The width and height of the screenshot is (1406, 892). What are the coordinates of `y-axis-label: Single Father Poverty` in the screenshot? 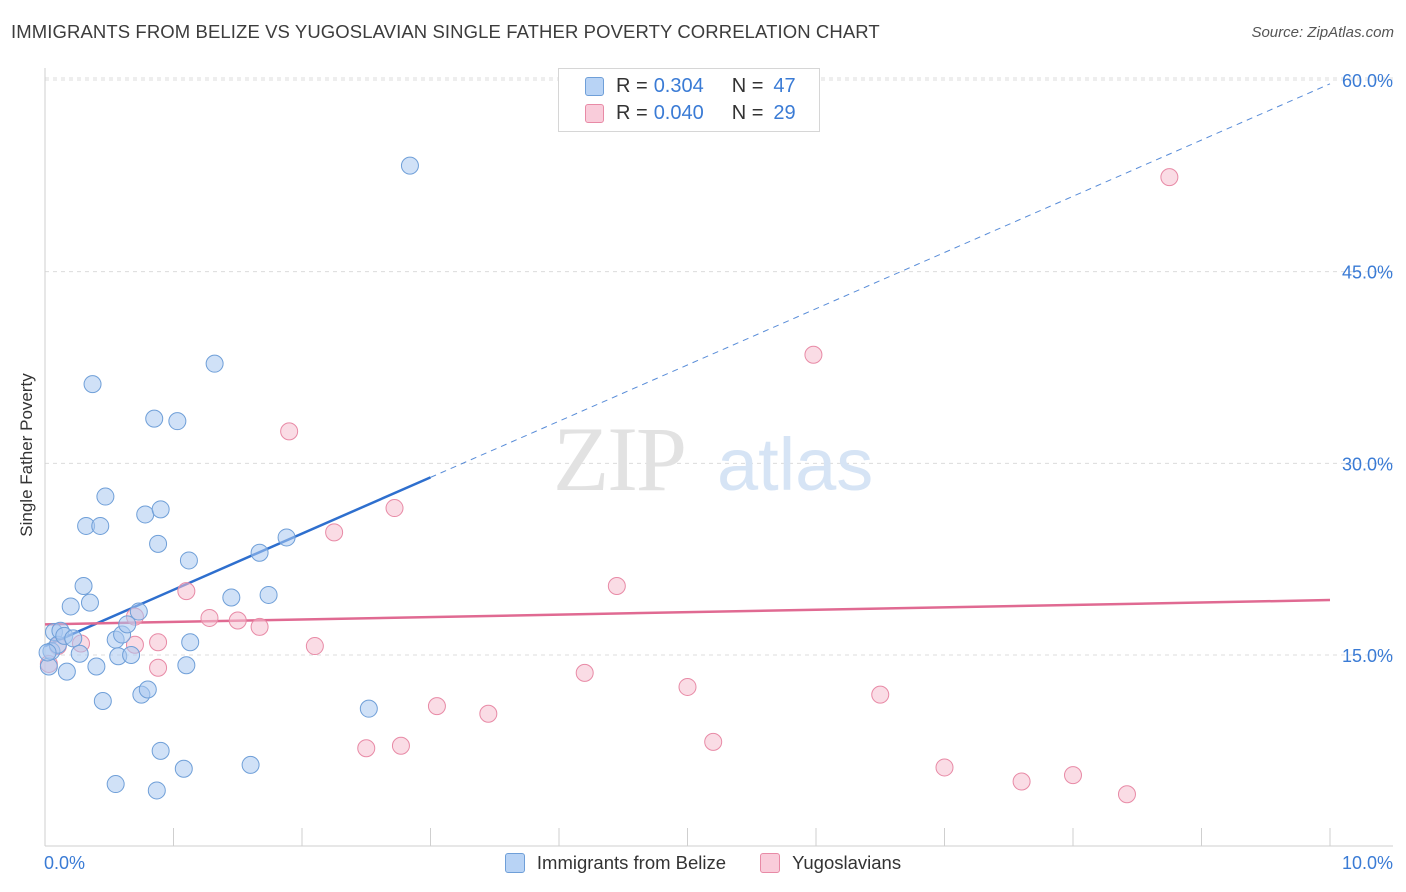 It's located at (26, 455).